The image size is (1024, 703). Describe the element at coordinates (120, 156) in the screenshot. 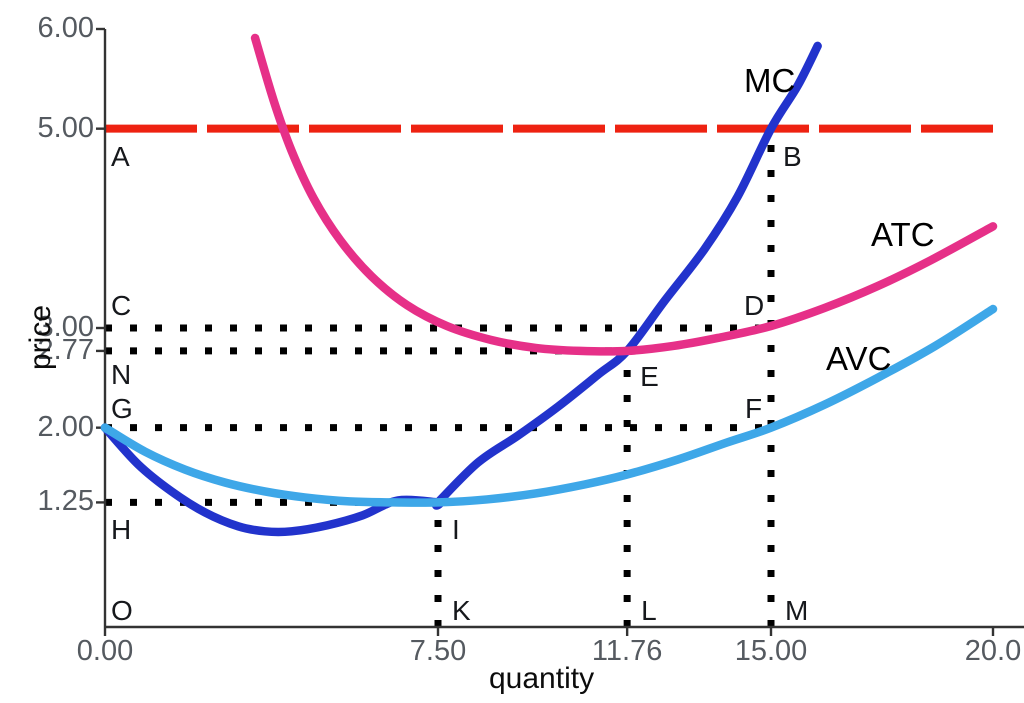

I see `point-A: A` at that location.